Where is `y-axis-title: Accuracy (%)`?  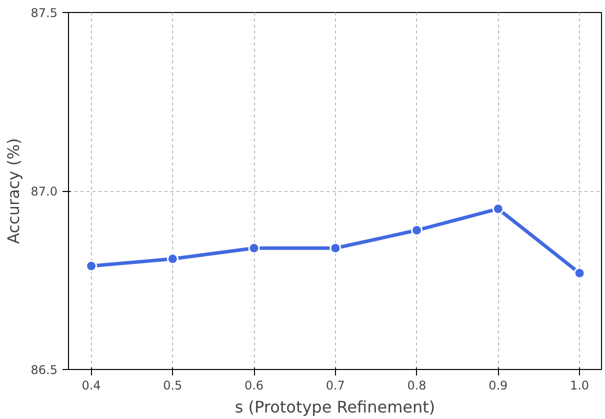
y-axis-title: Accuracy (%) is located at coordinates (13, 191).